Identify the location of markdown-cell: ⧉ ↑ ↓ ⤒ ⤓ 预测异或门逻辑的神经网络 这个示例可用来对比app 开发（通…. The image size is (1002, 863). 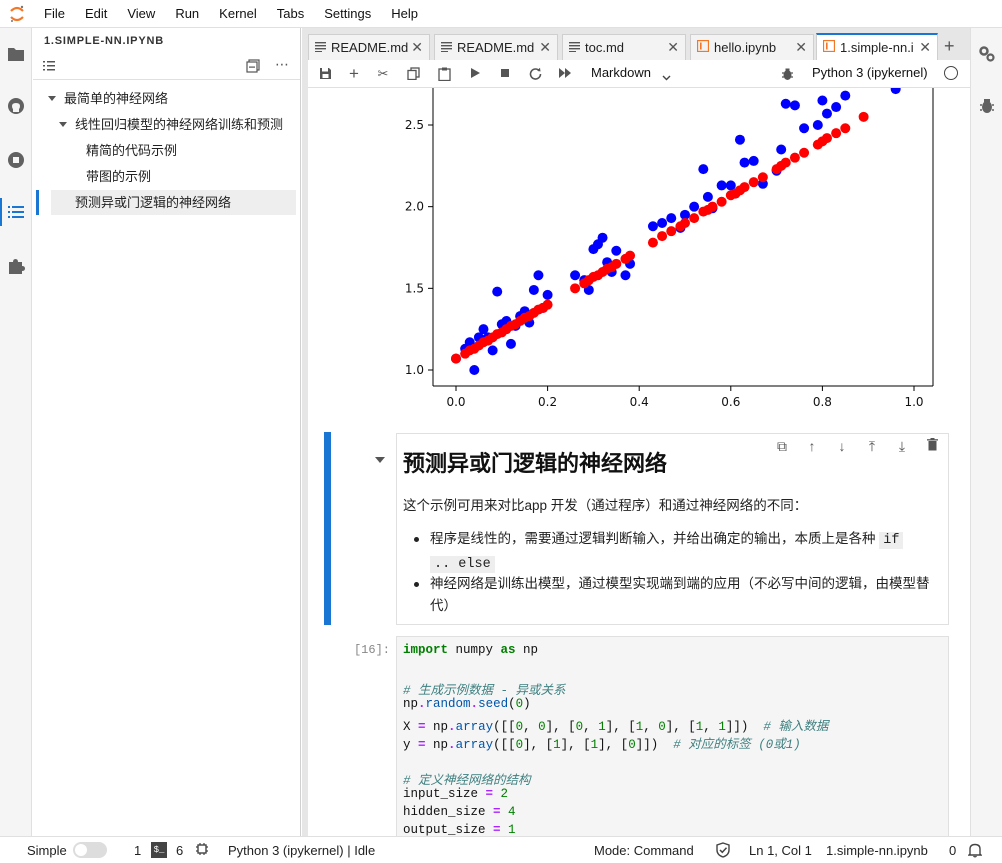
(672, 529).